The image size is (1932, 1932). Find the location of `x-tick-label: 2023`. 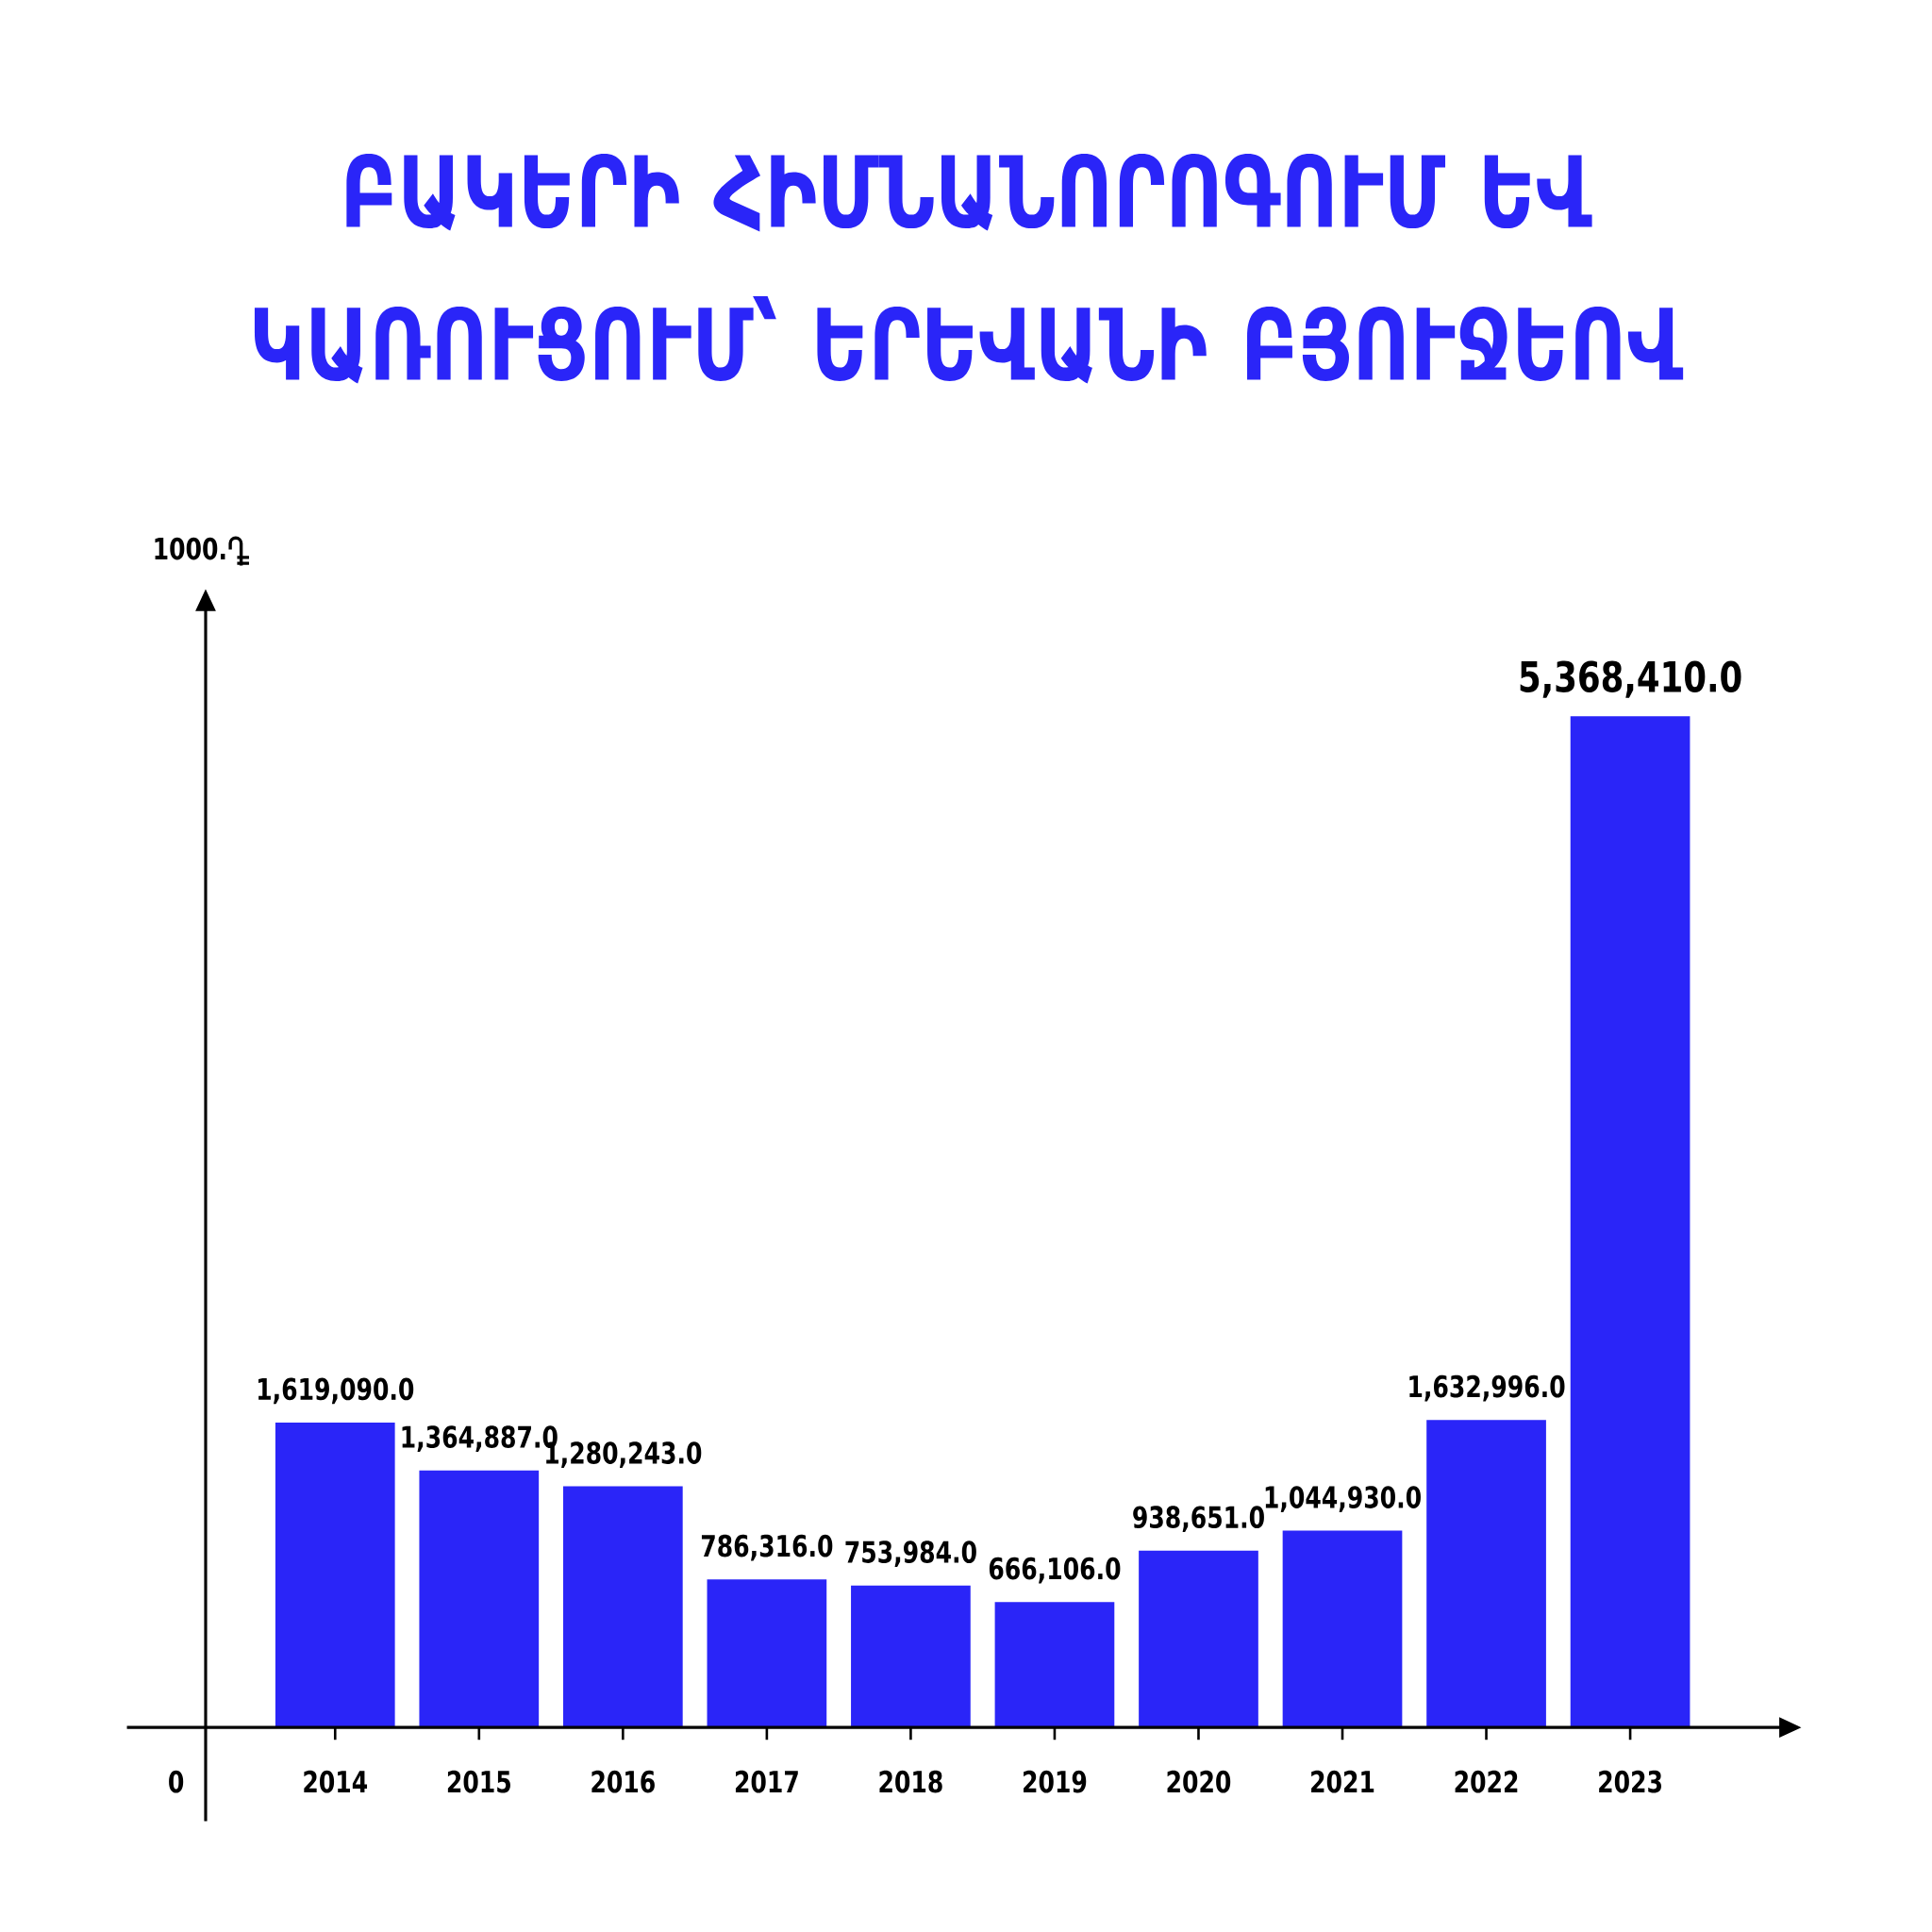

x-tick-label: 2023 is located at coordinates (1630, 1782).